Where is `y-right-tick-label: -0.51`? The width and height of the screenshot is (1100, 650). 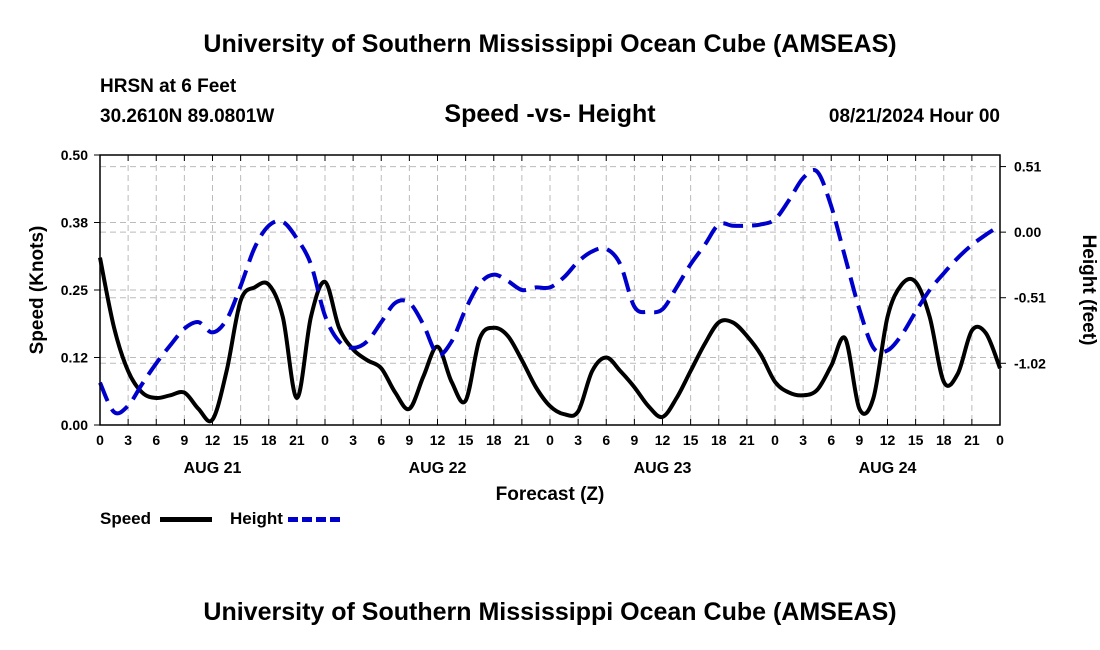 y-right-tick-label: -0.51 is located at coordinates (1030, 298).